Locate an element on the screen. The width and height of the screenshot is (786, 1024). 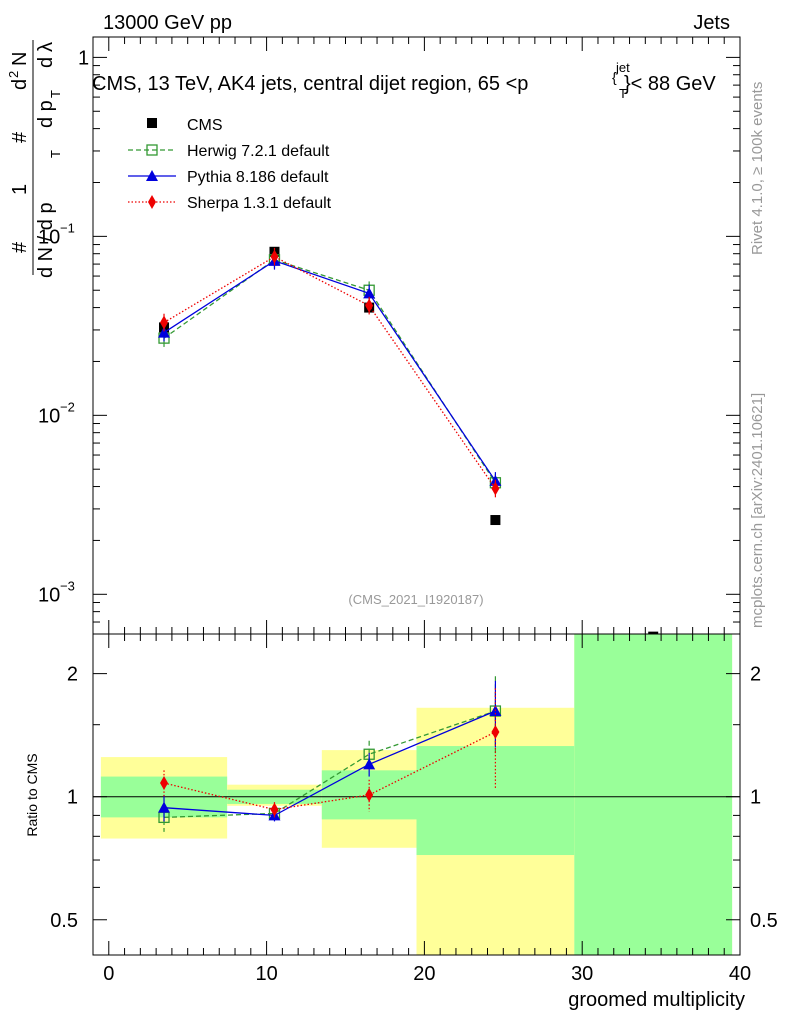
ylabel-d: d is located at coordinates (20, 84).